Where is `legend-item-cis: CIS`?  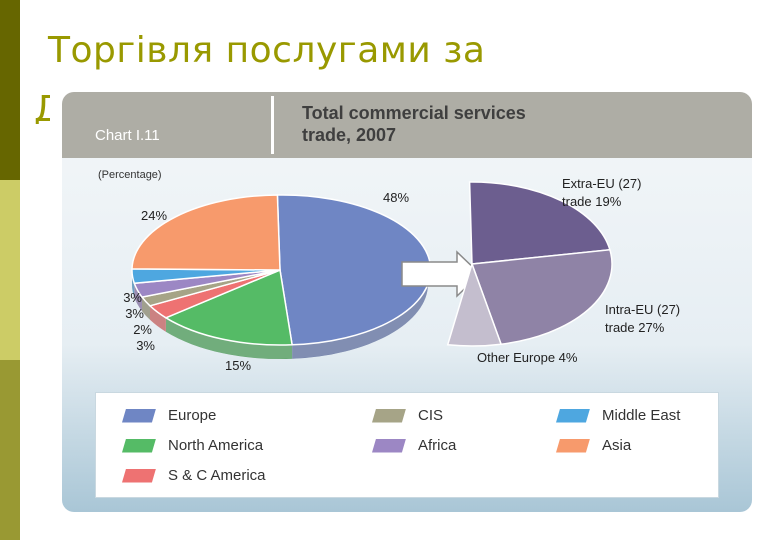
legend-item-cis: CIS is located at coordinates (407, 415).